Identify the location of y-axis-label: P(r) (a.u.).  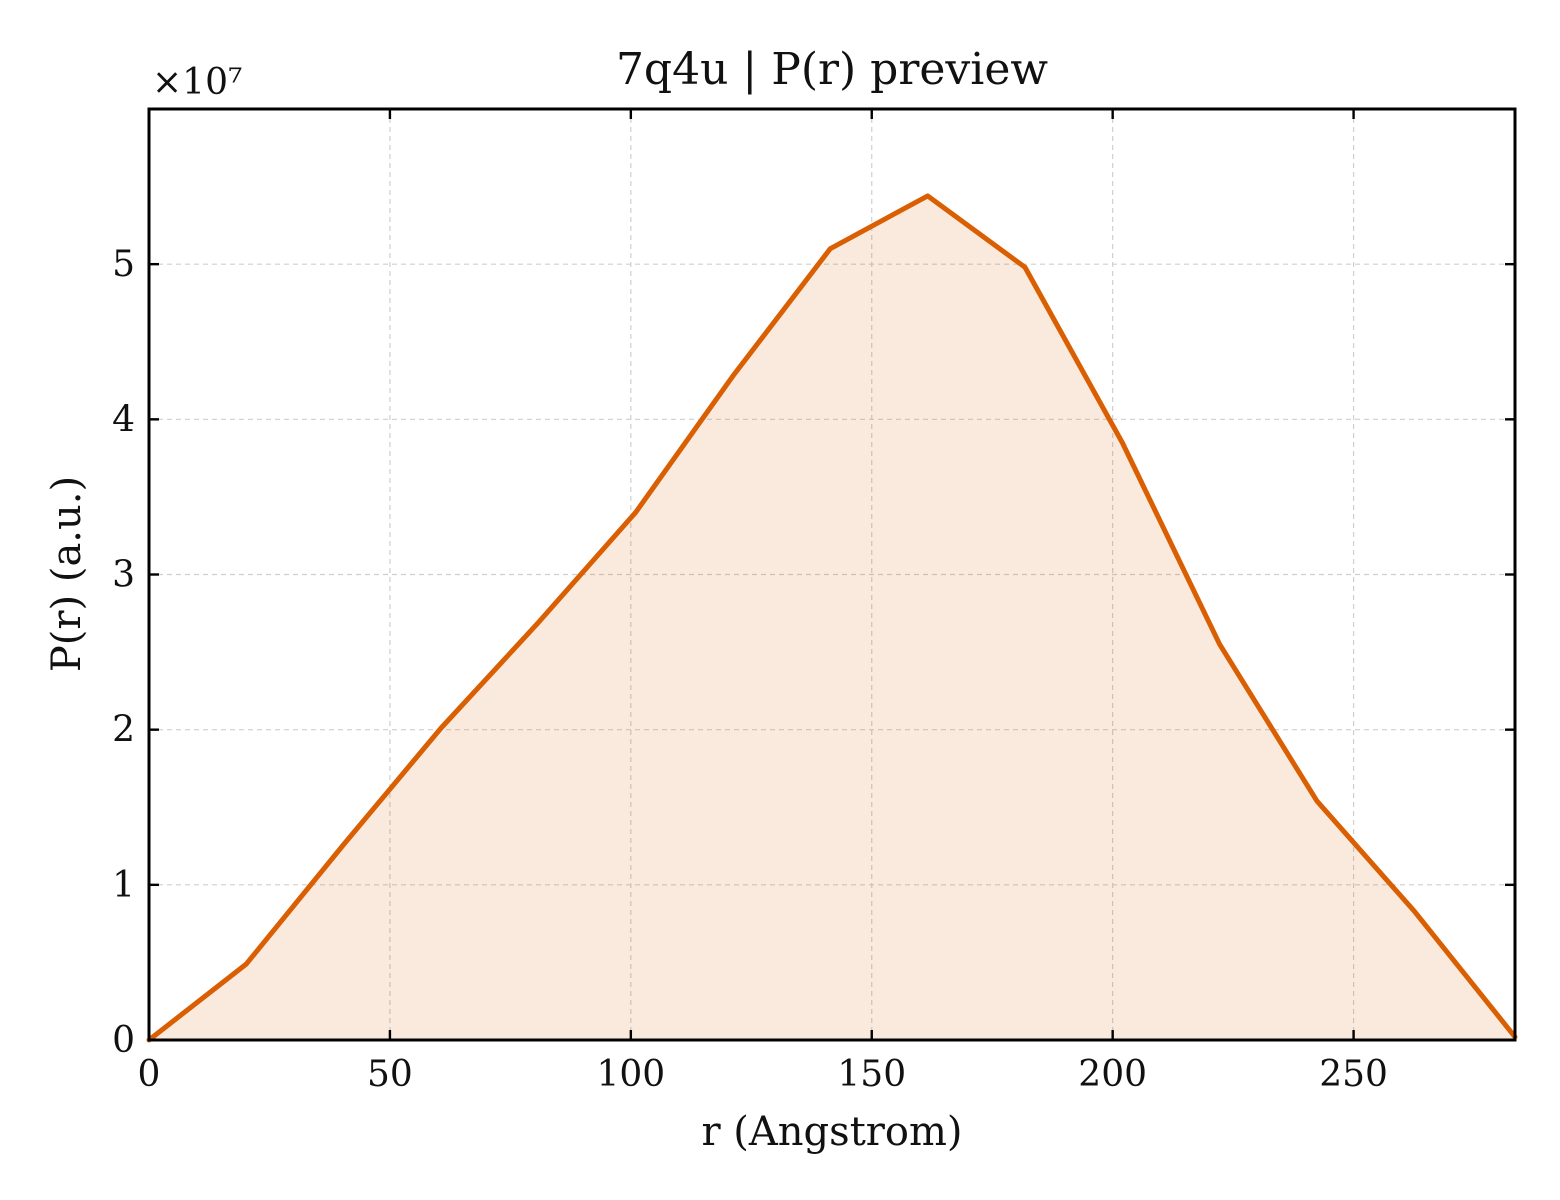
(67, 574).